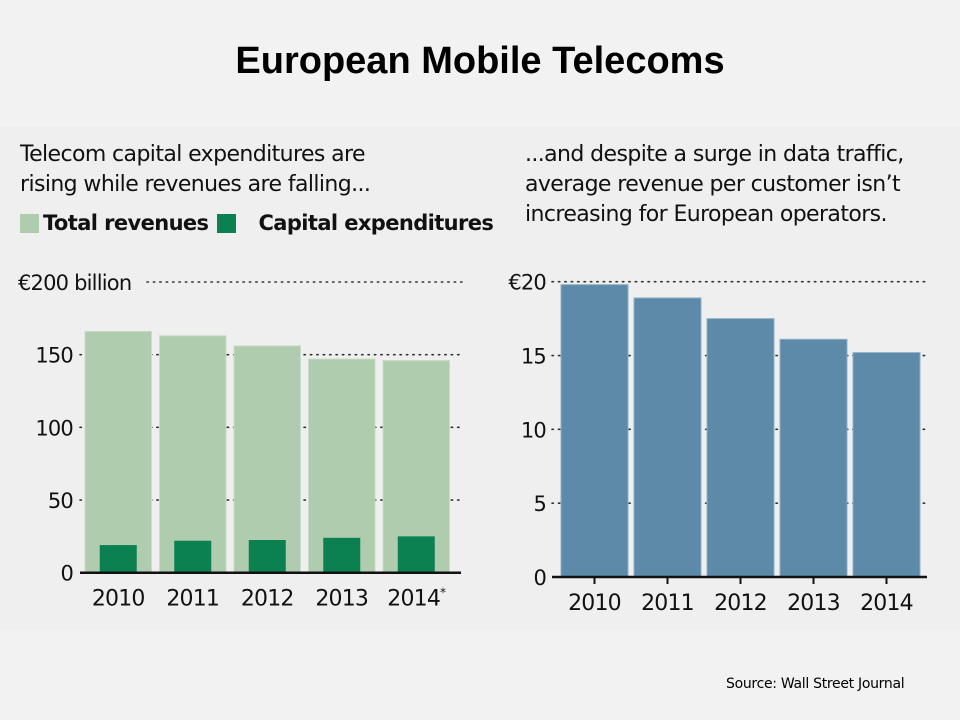 This screenshot has height=720, width=960. Describe the element at coordinates (193, 454) in the screenshot. I see `bar-total-revenues-2011` at that location.